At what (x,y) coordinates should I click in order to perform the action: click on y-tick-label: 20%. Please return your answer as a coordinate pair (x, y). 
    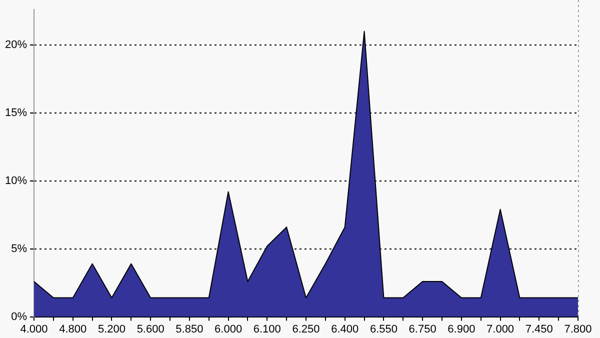
    Looking at the image, I should click on (16, 44).